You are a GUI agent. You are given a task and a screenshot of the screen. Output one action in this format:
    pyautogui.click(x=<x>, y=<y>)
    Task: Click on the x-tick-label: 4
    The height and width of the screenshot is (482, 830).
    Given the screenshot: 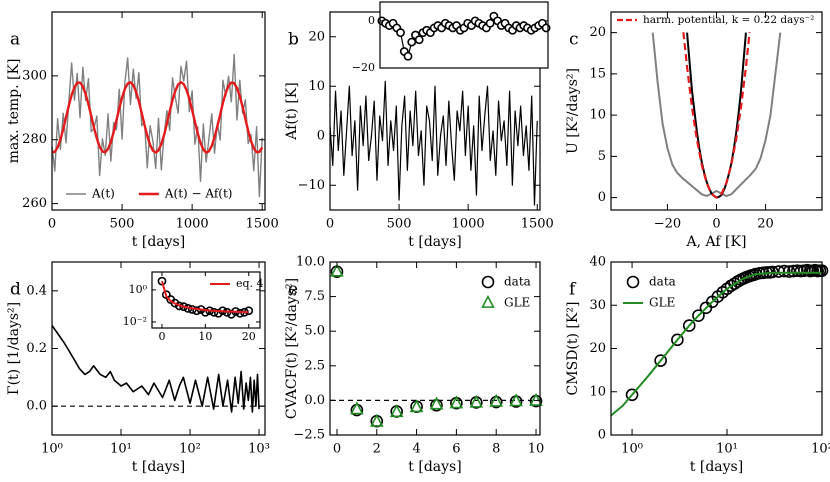 What is the action you would take?
    pyautogui.click(x=416, y=449)
    